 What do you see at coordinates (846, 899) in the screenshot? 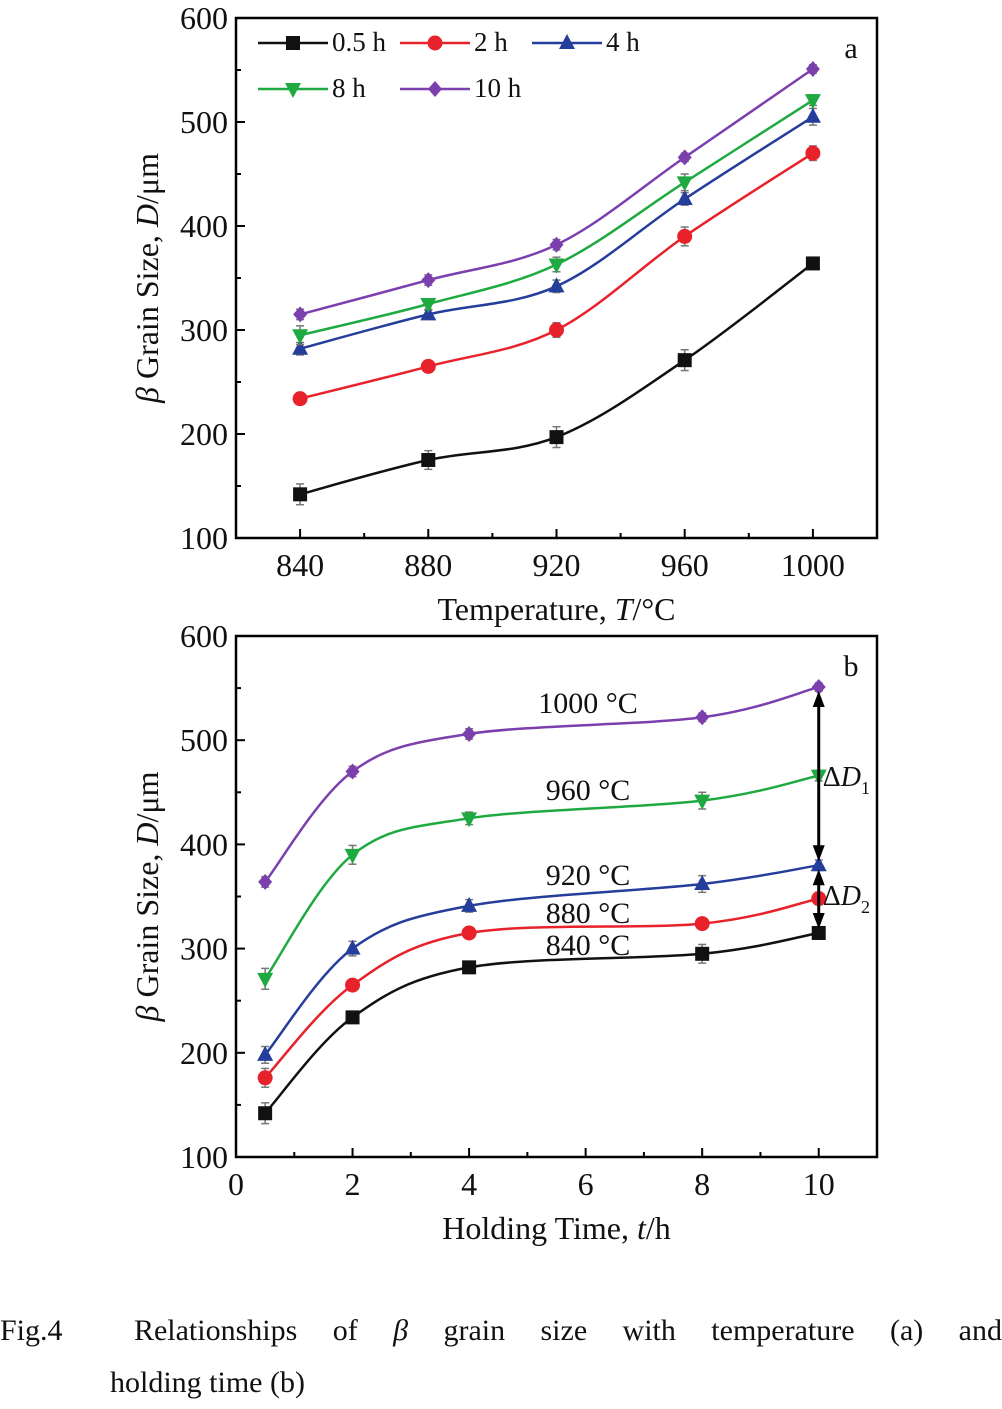
I see `delta-label: ΔD2` at bounding box center [846, 899].